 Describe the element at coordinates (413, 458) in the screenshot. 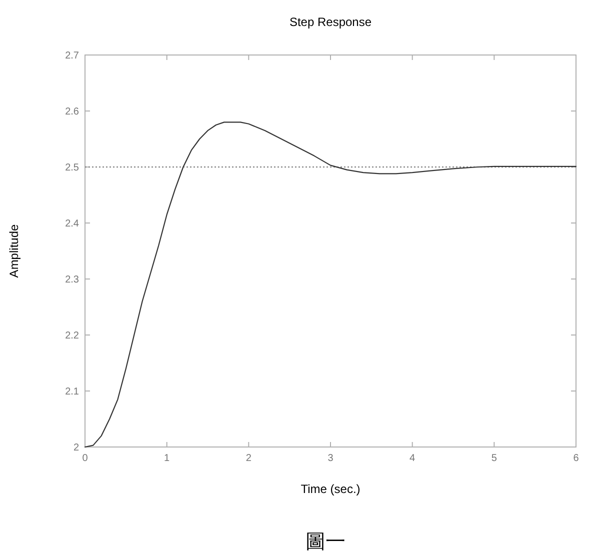

I see `x-tick-label: 4` at that location.